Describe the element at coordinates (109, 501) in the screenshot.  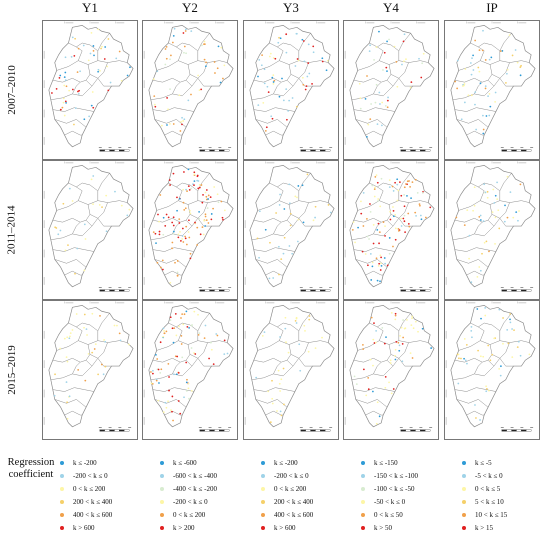
I see `legend-item: 200 < k ≤ 400` at that location.